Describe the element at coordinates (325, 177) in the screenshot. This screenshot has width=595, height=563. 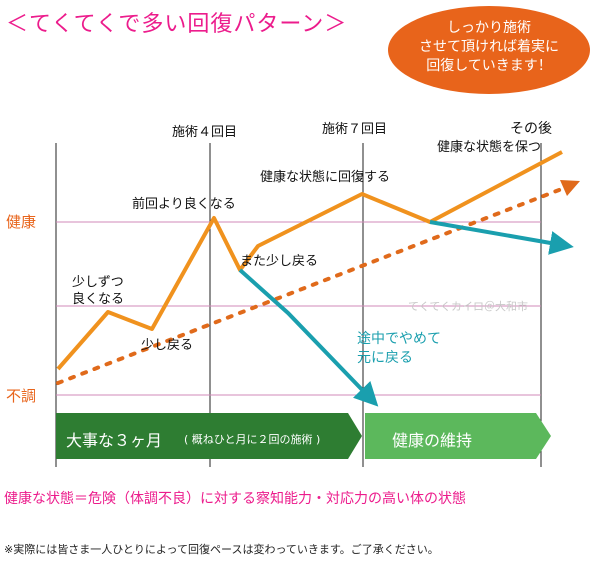
I see `recover-healthy-label: 健康な状態に回復する` at that location.